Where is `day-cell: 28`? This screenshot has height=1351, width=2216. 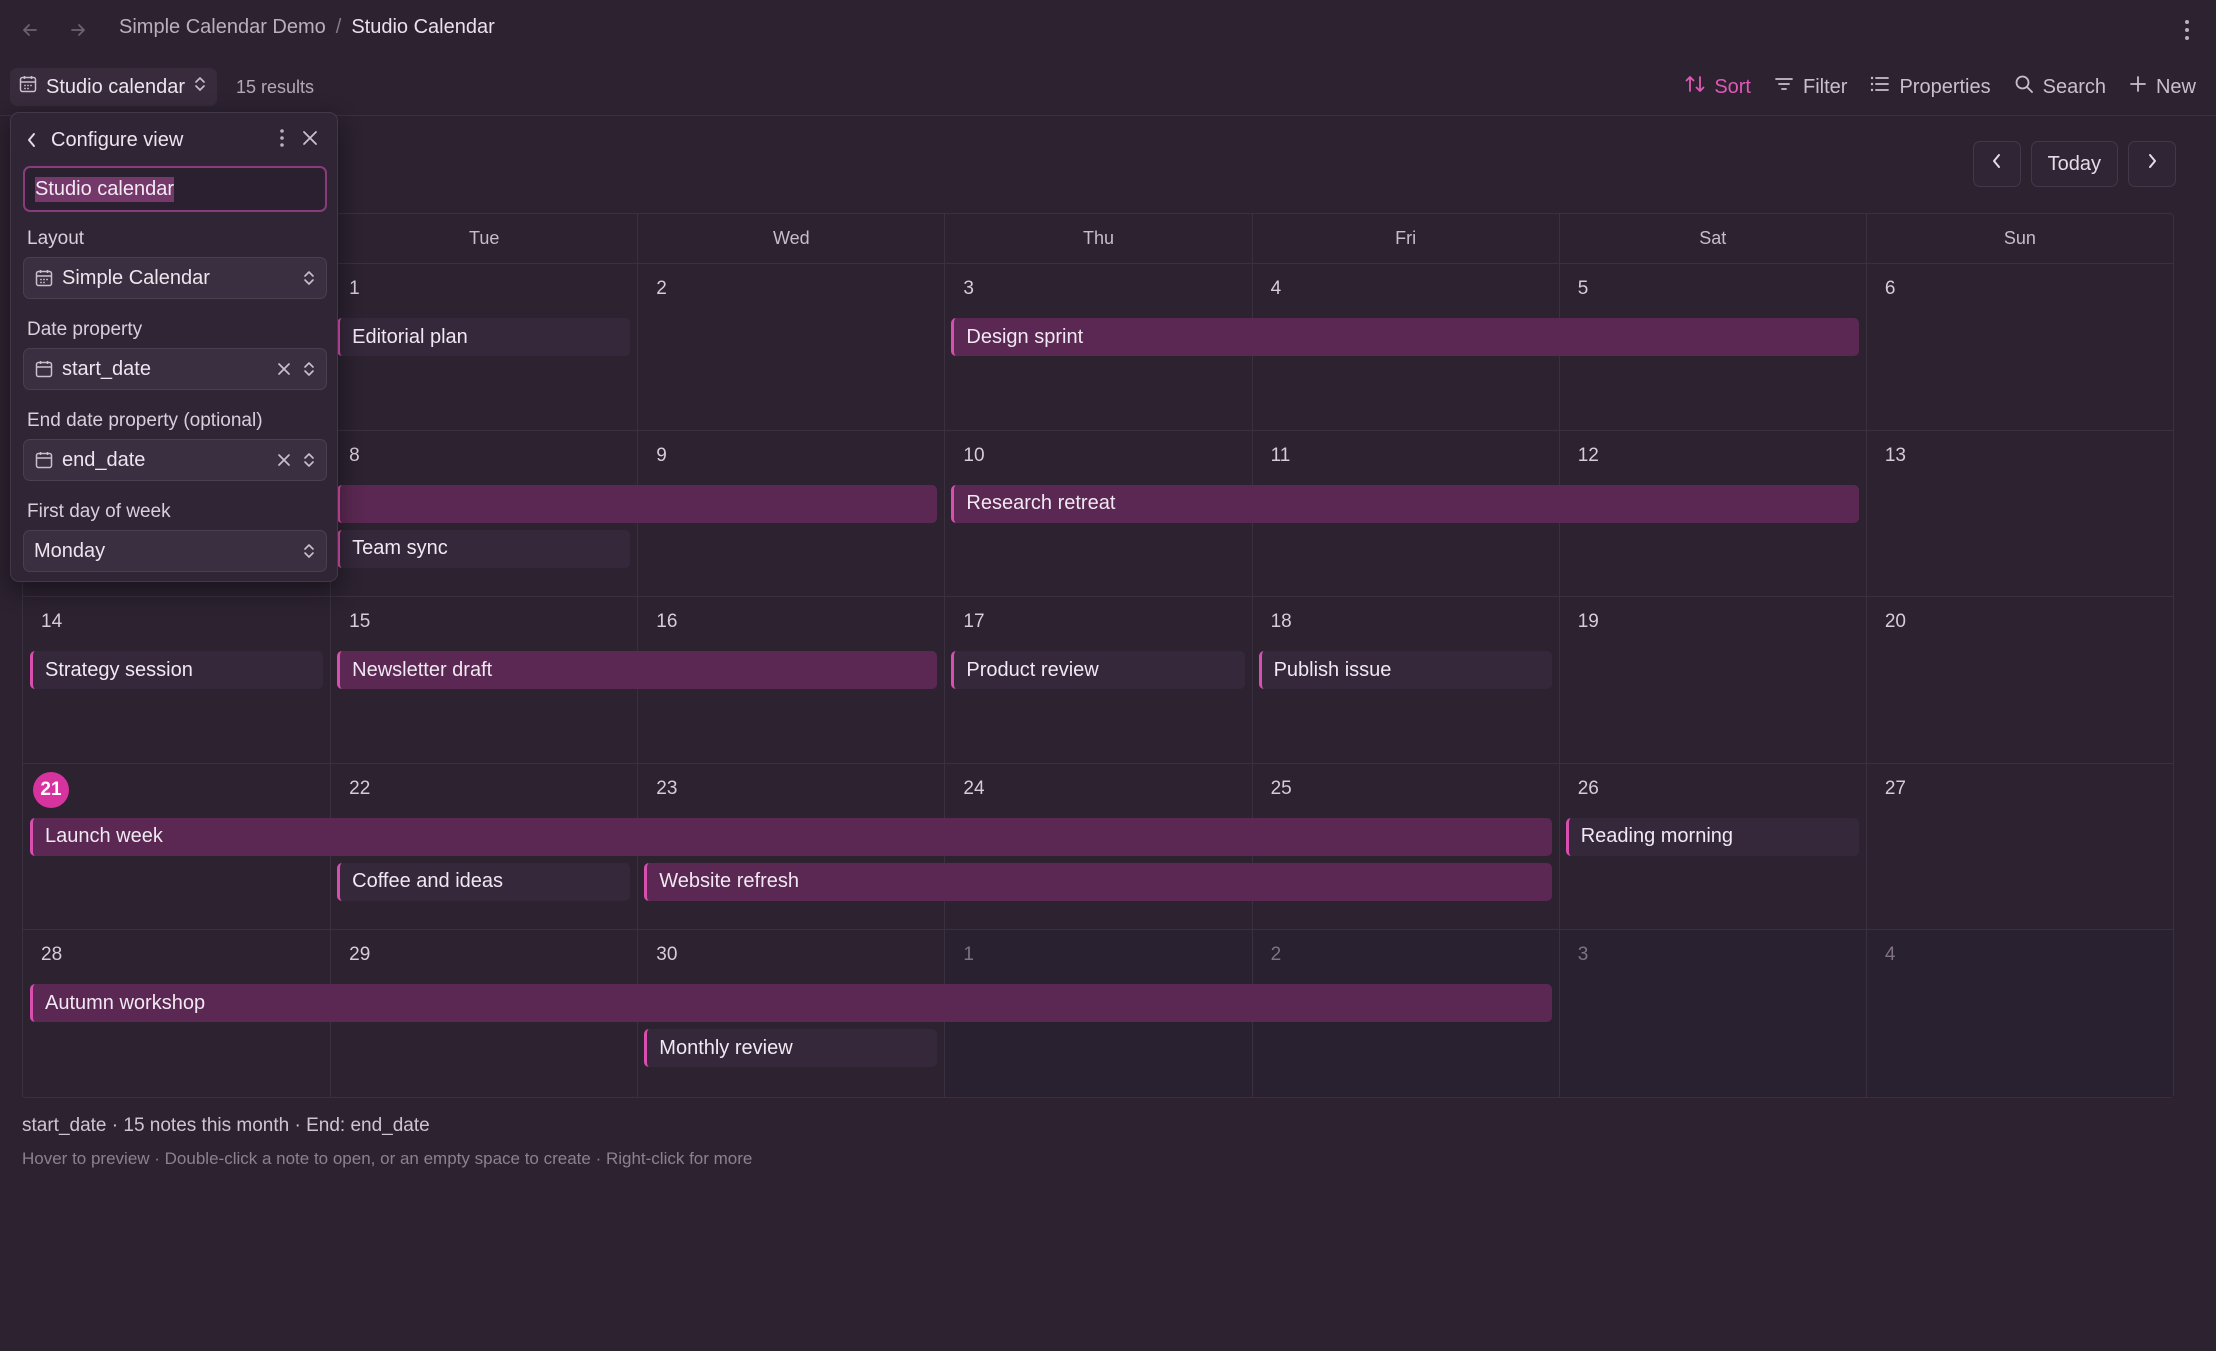 day-cell: 28 is located at coordinates (176, 1013).